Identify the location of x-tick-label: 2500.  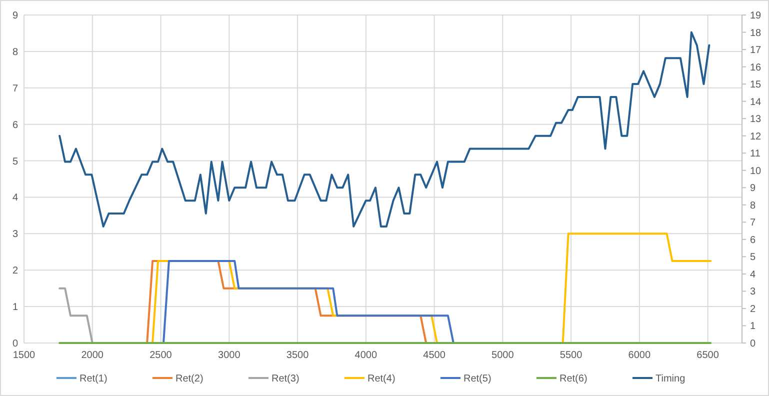
(161, 355).